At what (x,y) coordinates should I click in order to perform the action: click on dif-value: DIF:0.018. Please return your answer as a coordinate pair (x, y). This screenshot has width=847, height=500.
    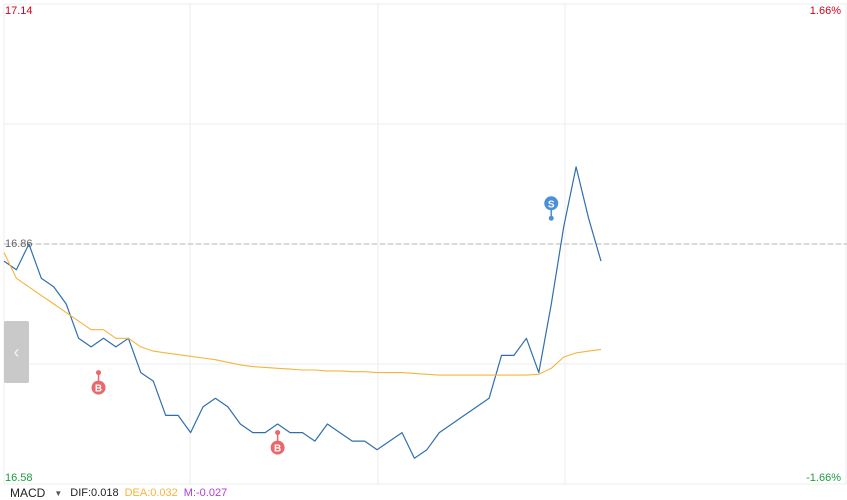
    Looking at the image, I should click on (94, 493).